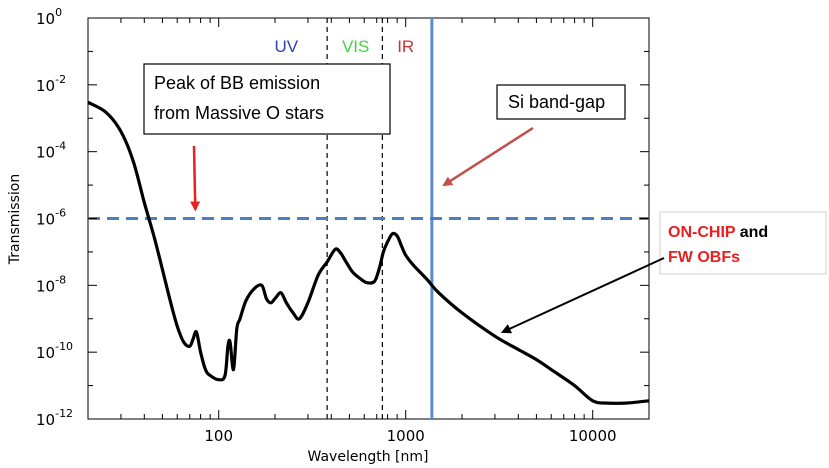 The image size is (829, 468). Describe the element at coordinates (743, 243) in the screenshot. I see `annotation-on-chip-box` at that location.